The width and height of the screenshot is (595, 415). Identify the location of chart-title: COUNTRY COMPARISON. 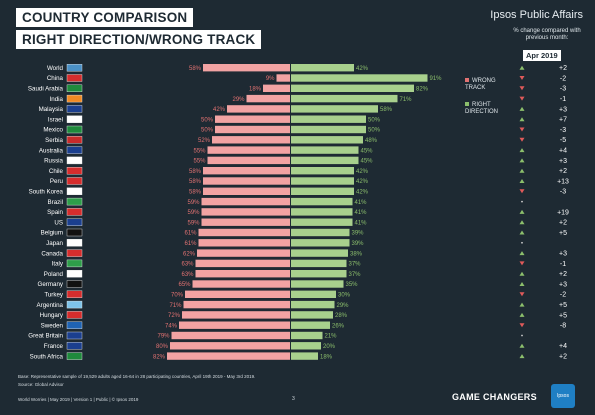
(105, 17).